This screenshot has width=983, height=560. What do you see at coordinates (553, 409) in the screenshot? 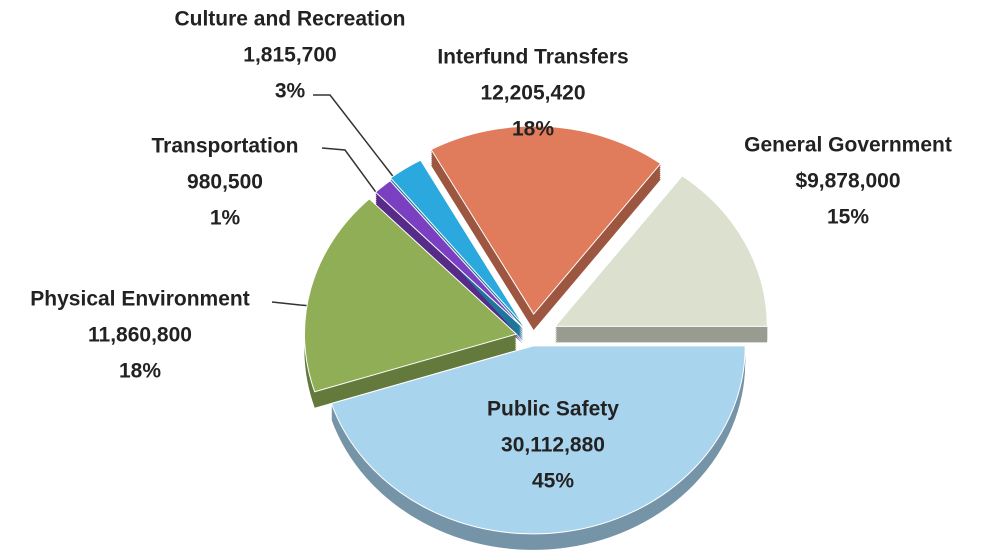
I see `slice-label: Public Safety` at bounding box center [553, 409].